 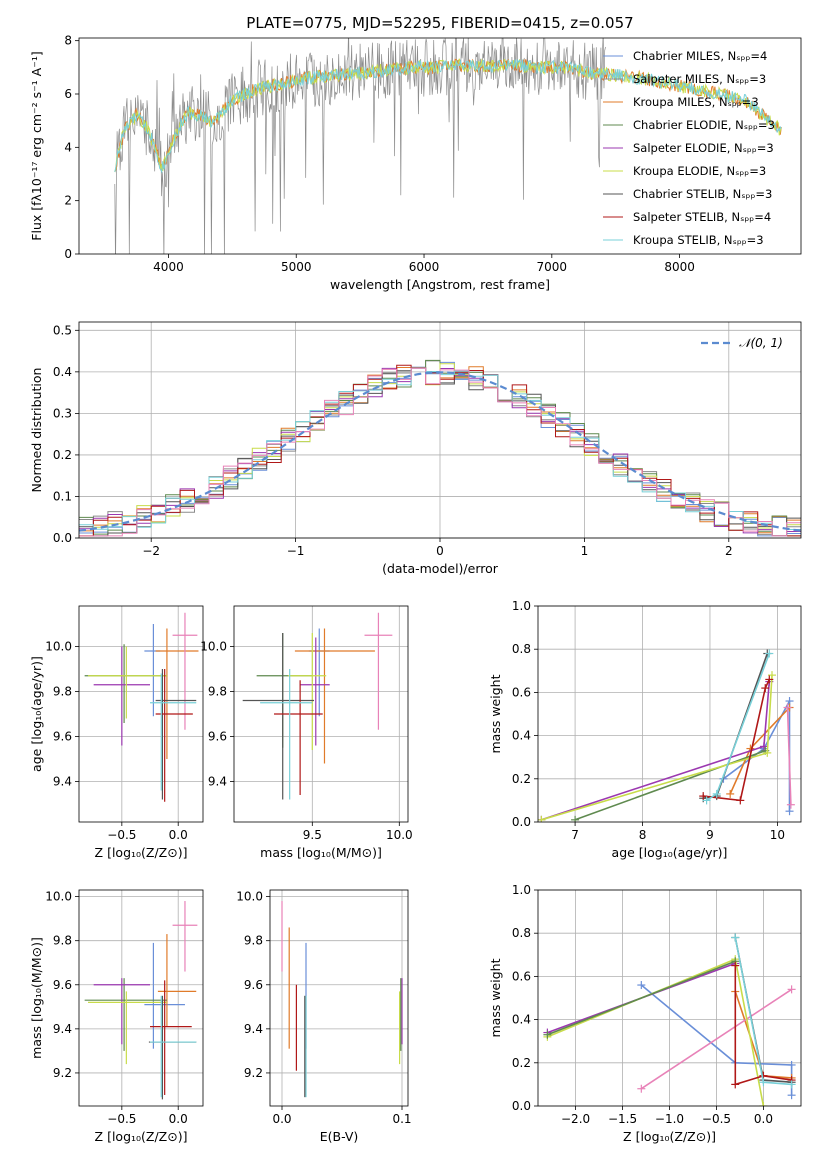 I want to click on x-axis-label: E(B-V), so click(x=339, y=1136).